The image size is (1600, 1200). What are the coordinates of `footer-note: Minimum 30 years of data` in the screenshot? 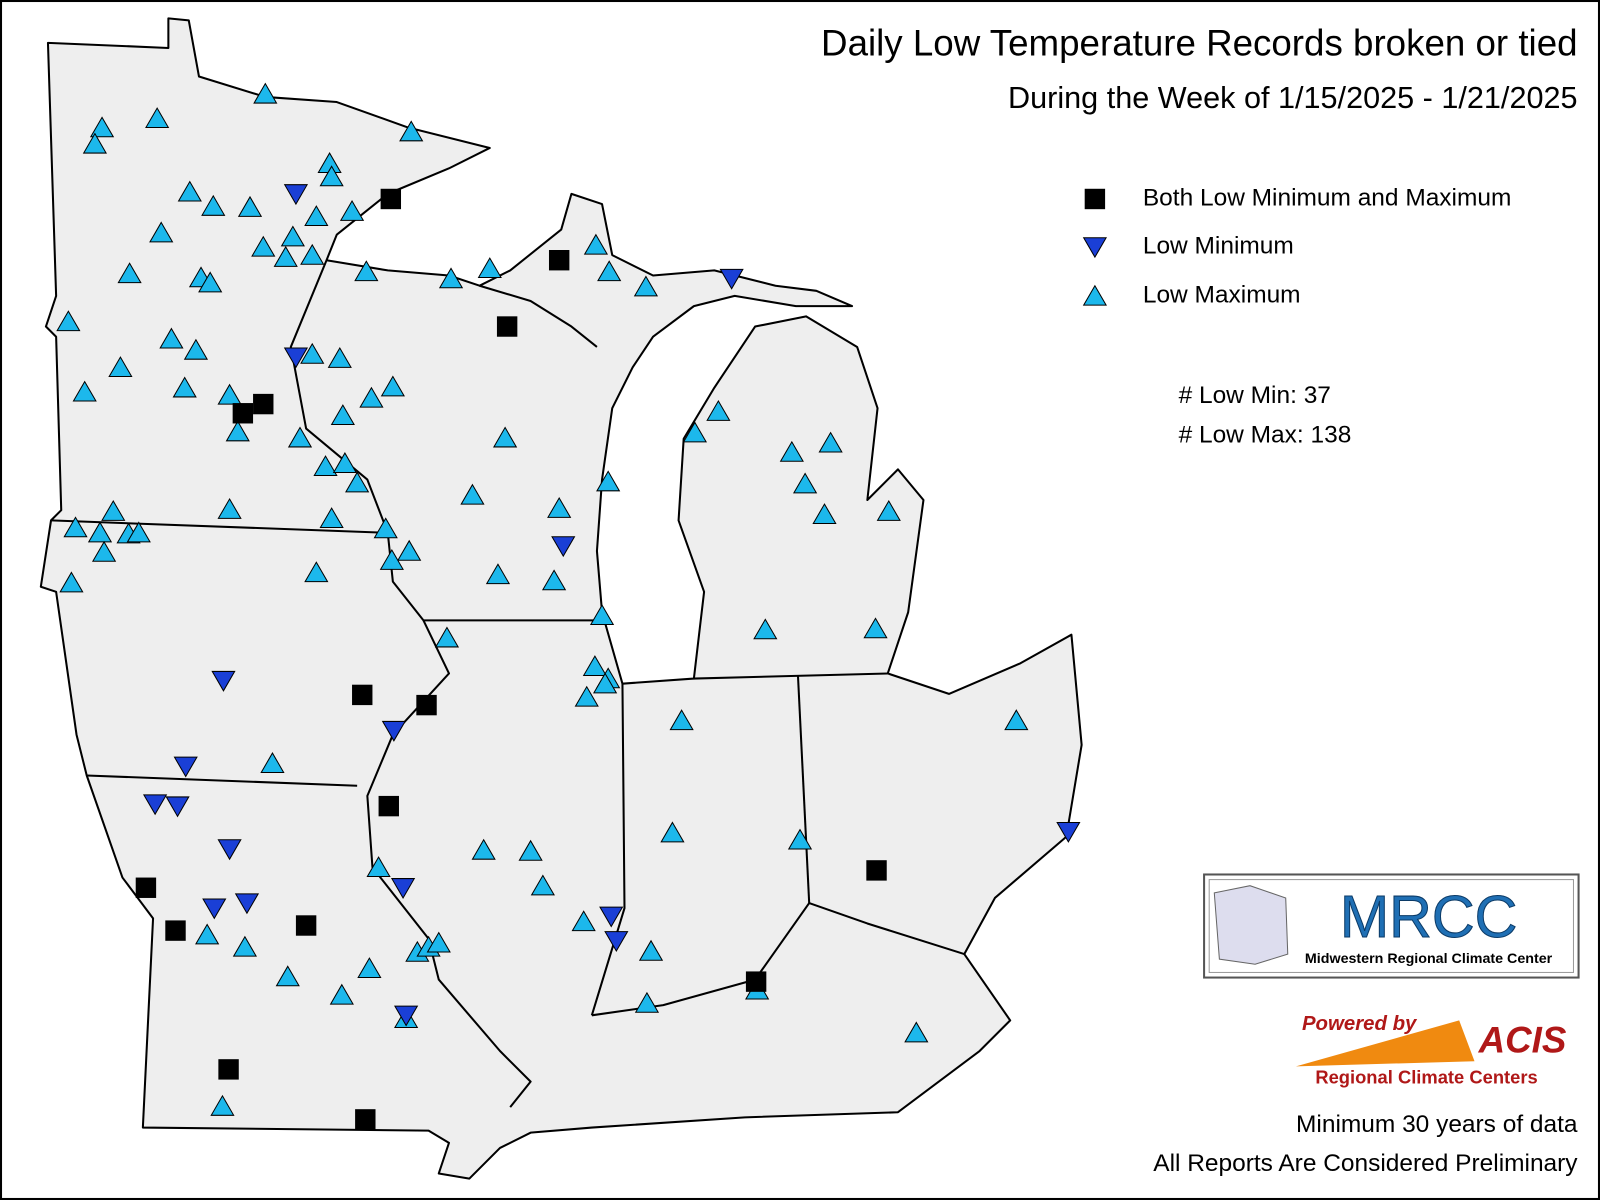 It's located at (1437, 1124).